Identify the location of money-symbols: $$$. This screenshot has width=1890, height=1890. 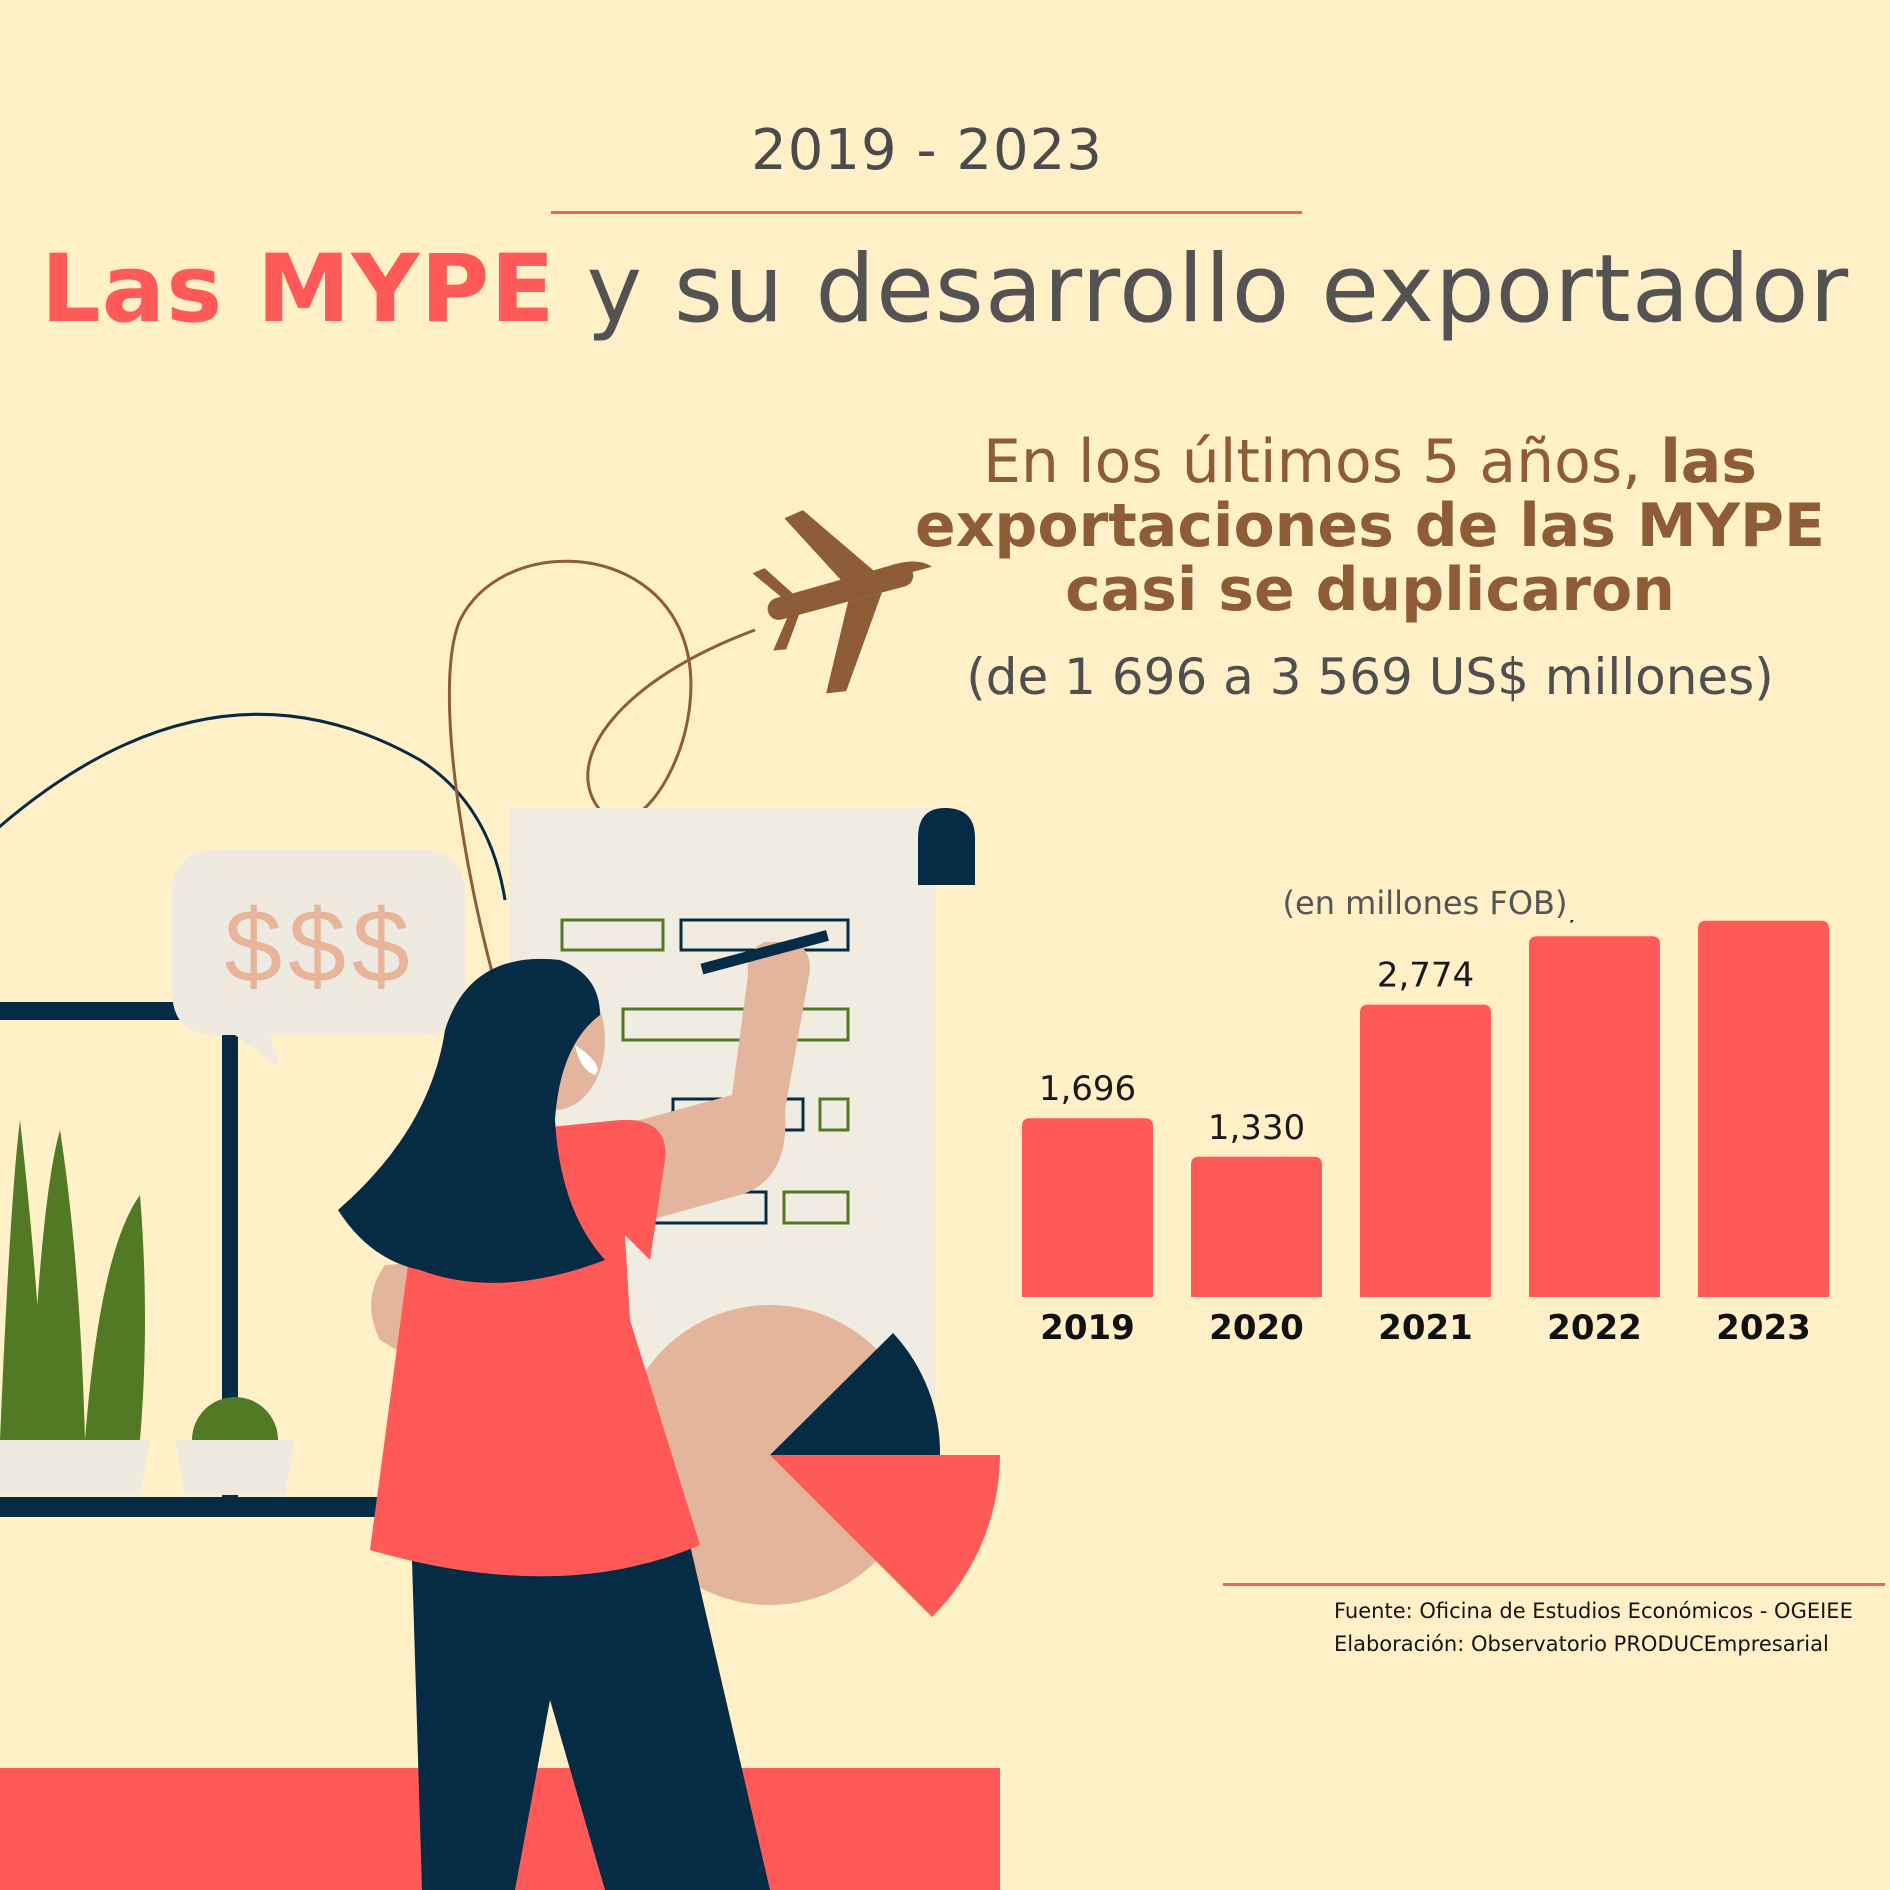
(320, 947).